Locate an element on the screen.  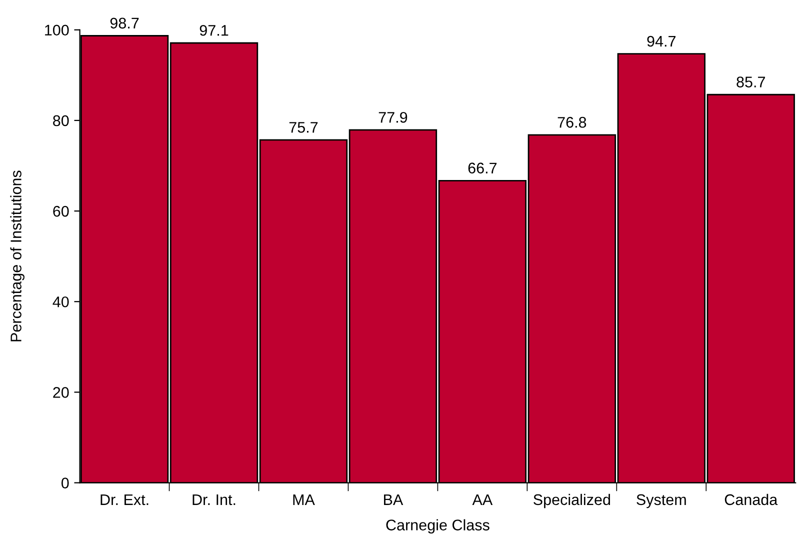
x-tick-label: System is located at coordinates (661, 501).